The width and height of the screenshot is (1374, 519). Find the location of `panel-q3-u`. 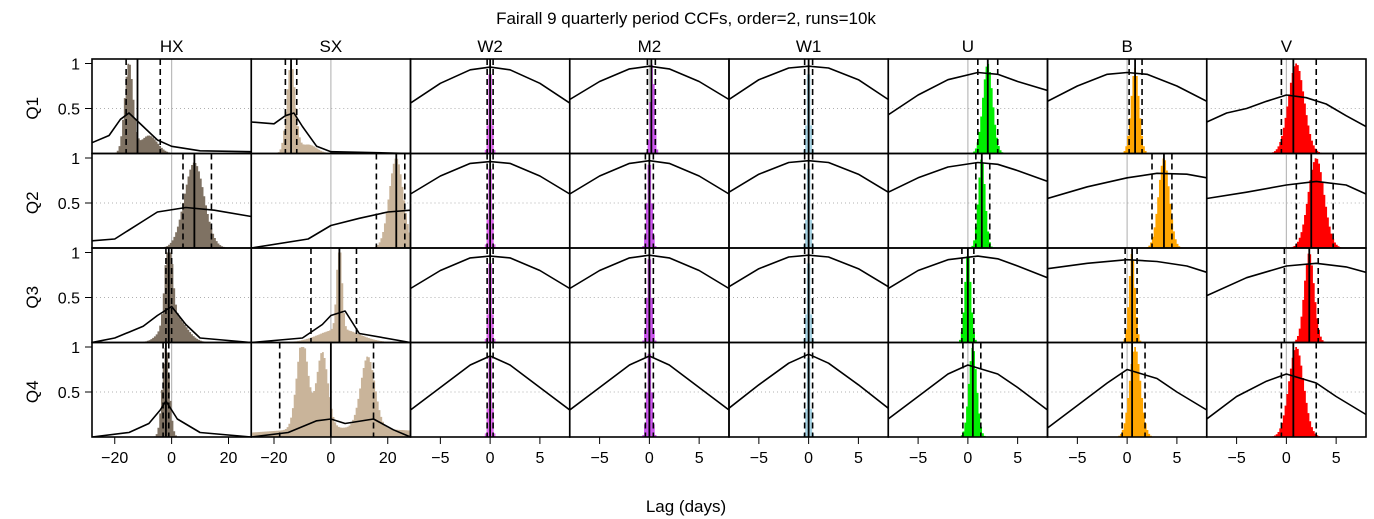

panel-q3-u is located at coordinates (968, 295).